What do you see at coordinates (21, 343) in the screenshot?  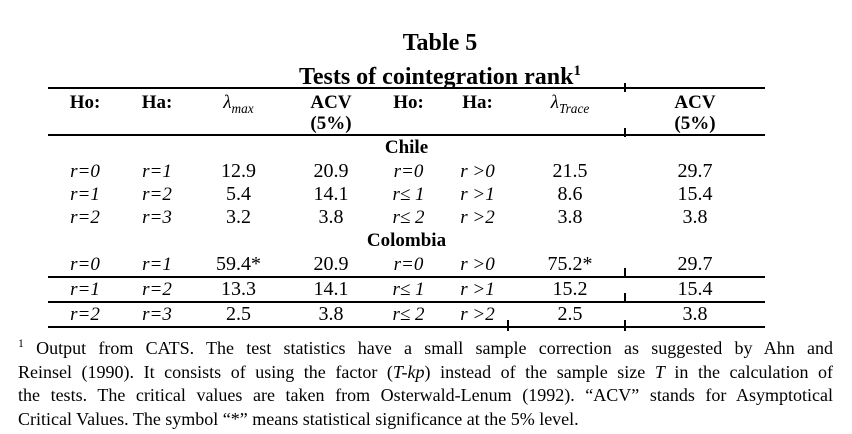 I see `footnote-text-segment: 1` at bounding box center [21, 343].